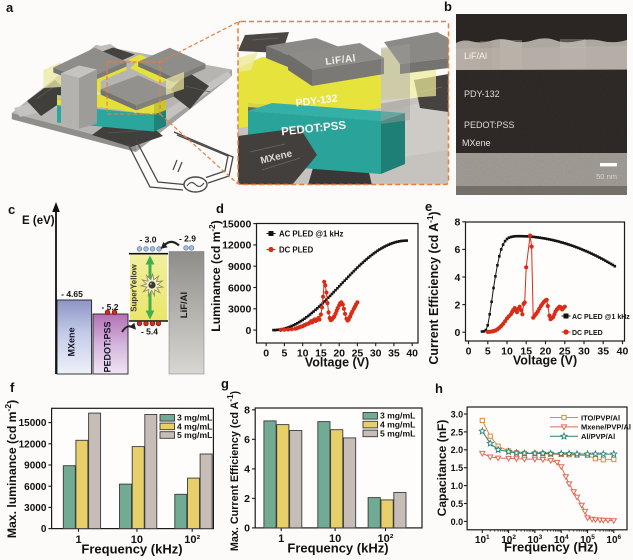 The image size is (633, 560). Describe the element at coordinates (448, 7) in the screenshot. I see `svg-text: b` at that location.